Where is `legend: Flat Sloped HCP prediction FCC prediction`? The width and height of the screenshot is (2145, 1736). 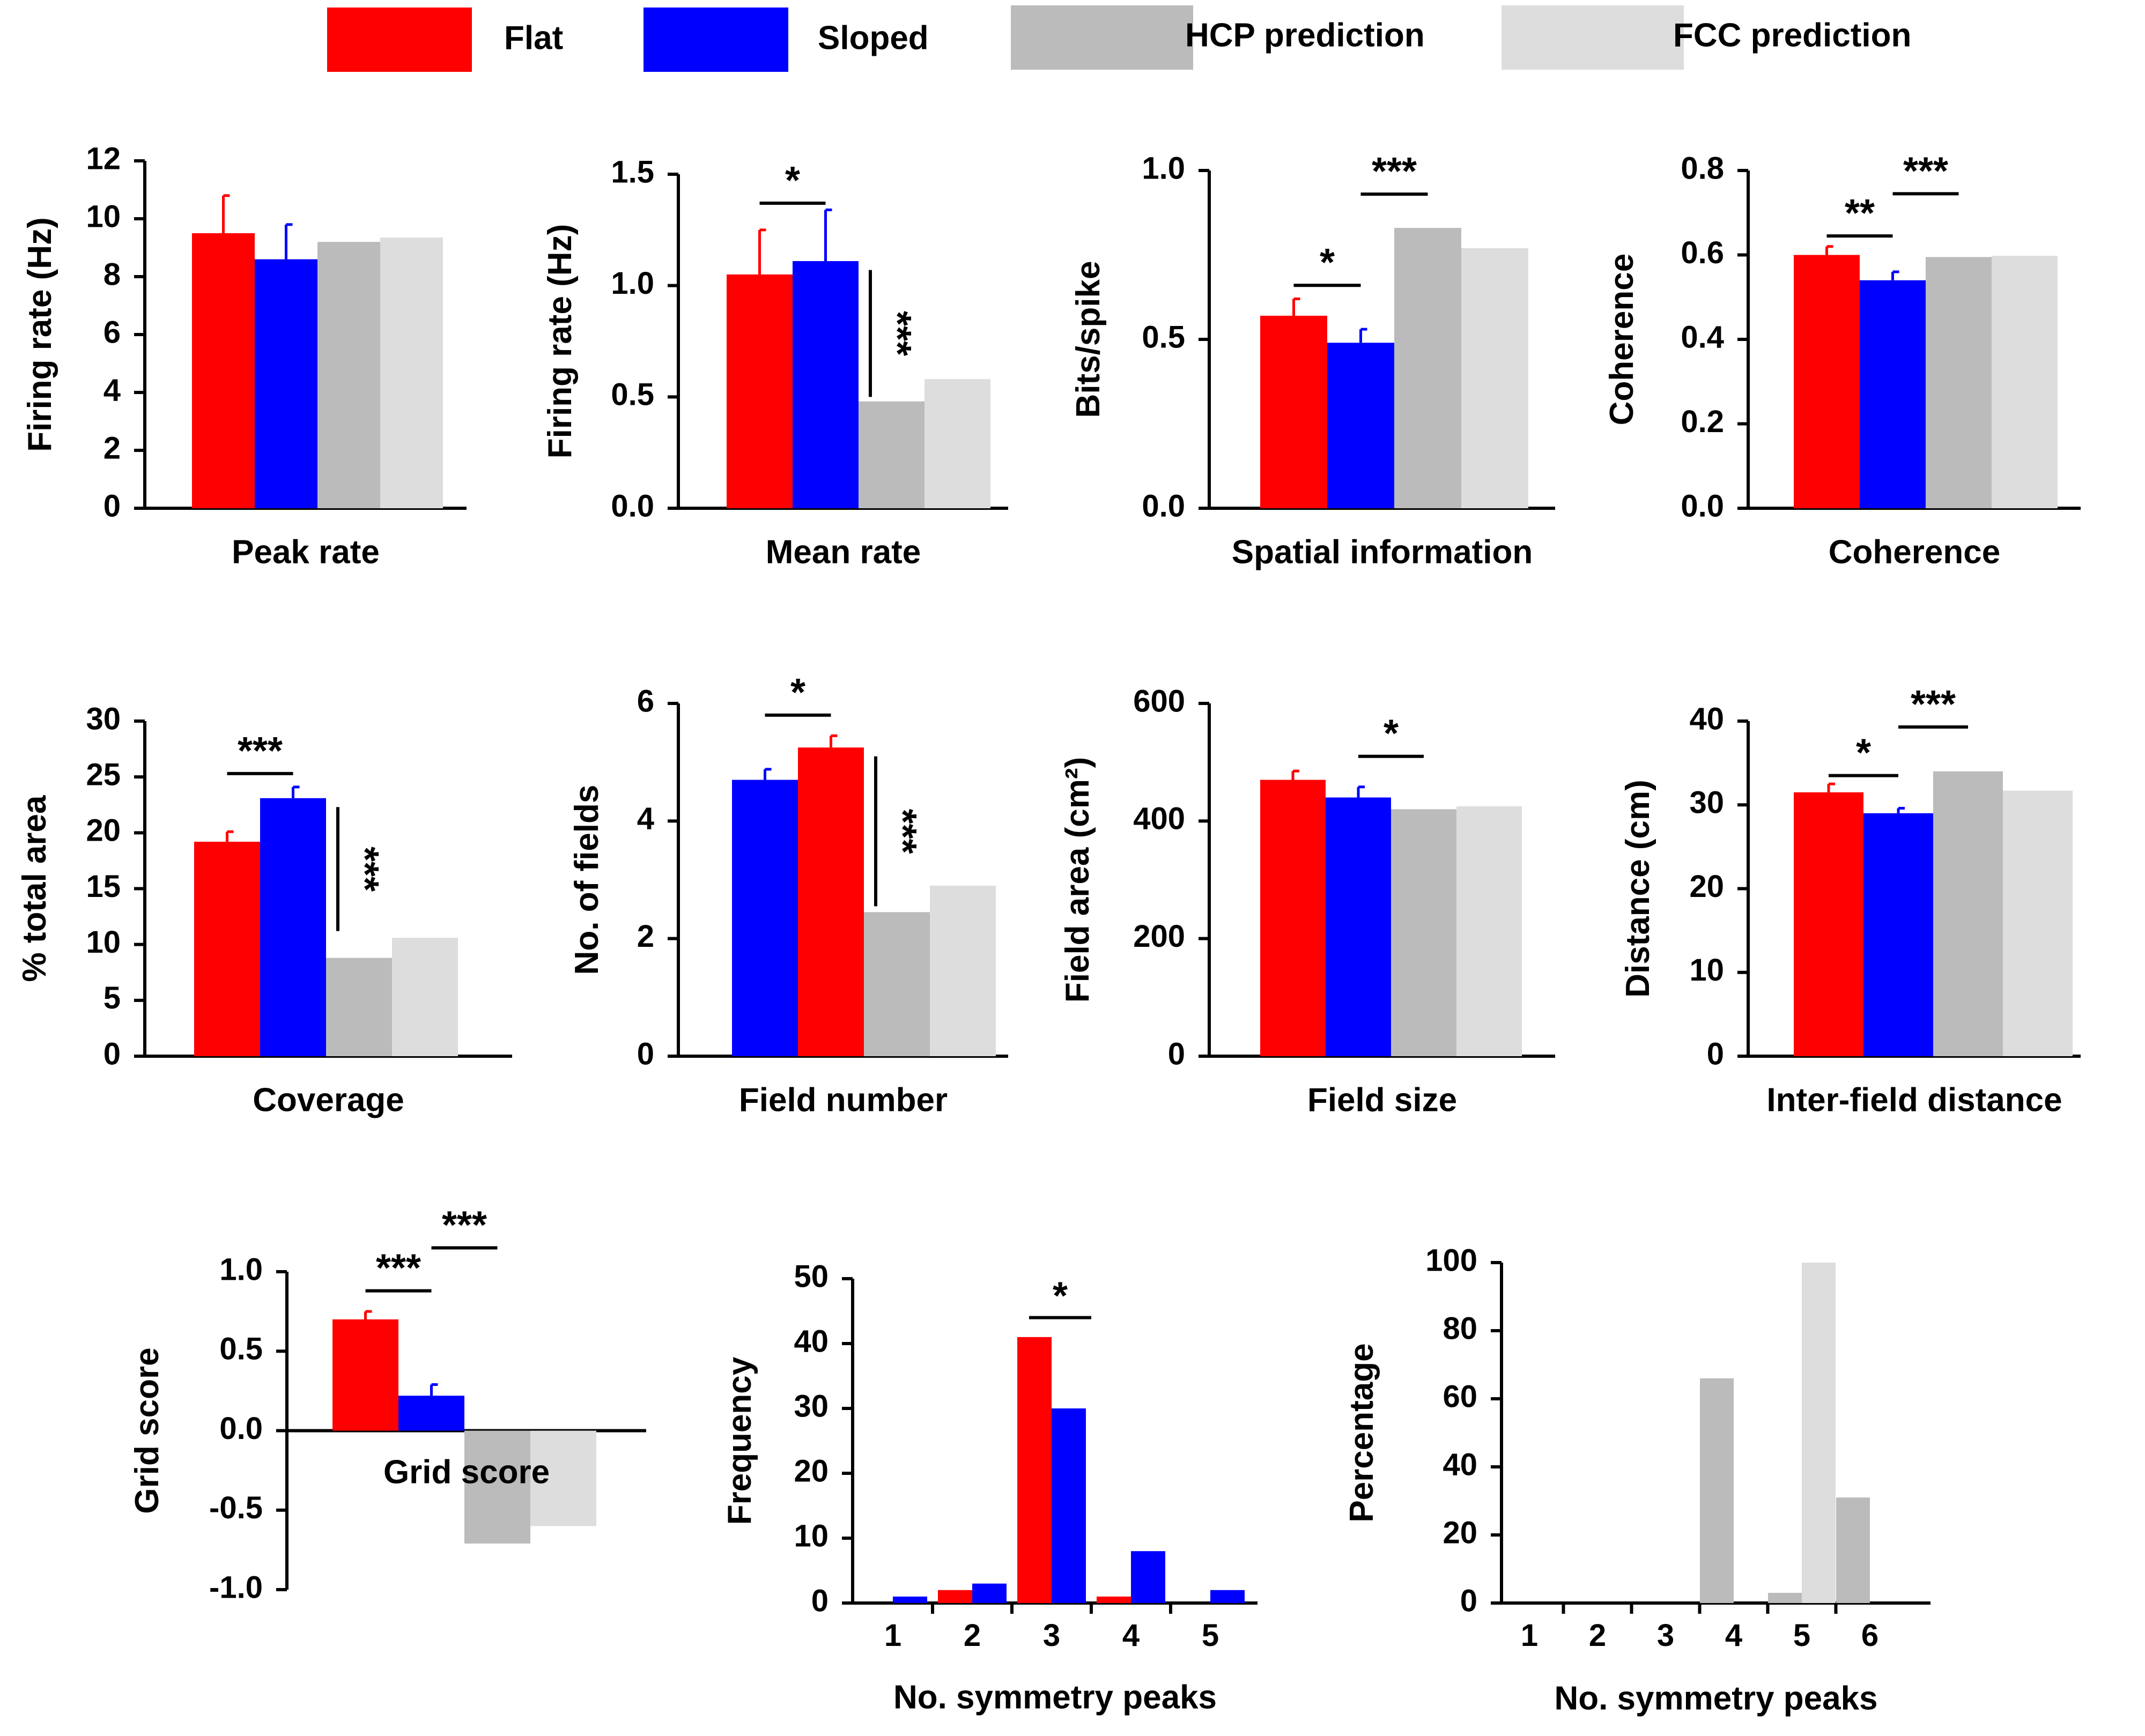
legend: Flat Sloped HCP prediction FCC prediction is located at coordinates (1119, 39).